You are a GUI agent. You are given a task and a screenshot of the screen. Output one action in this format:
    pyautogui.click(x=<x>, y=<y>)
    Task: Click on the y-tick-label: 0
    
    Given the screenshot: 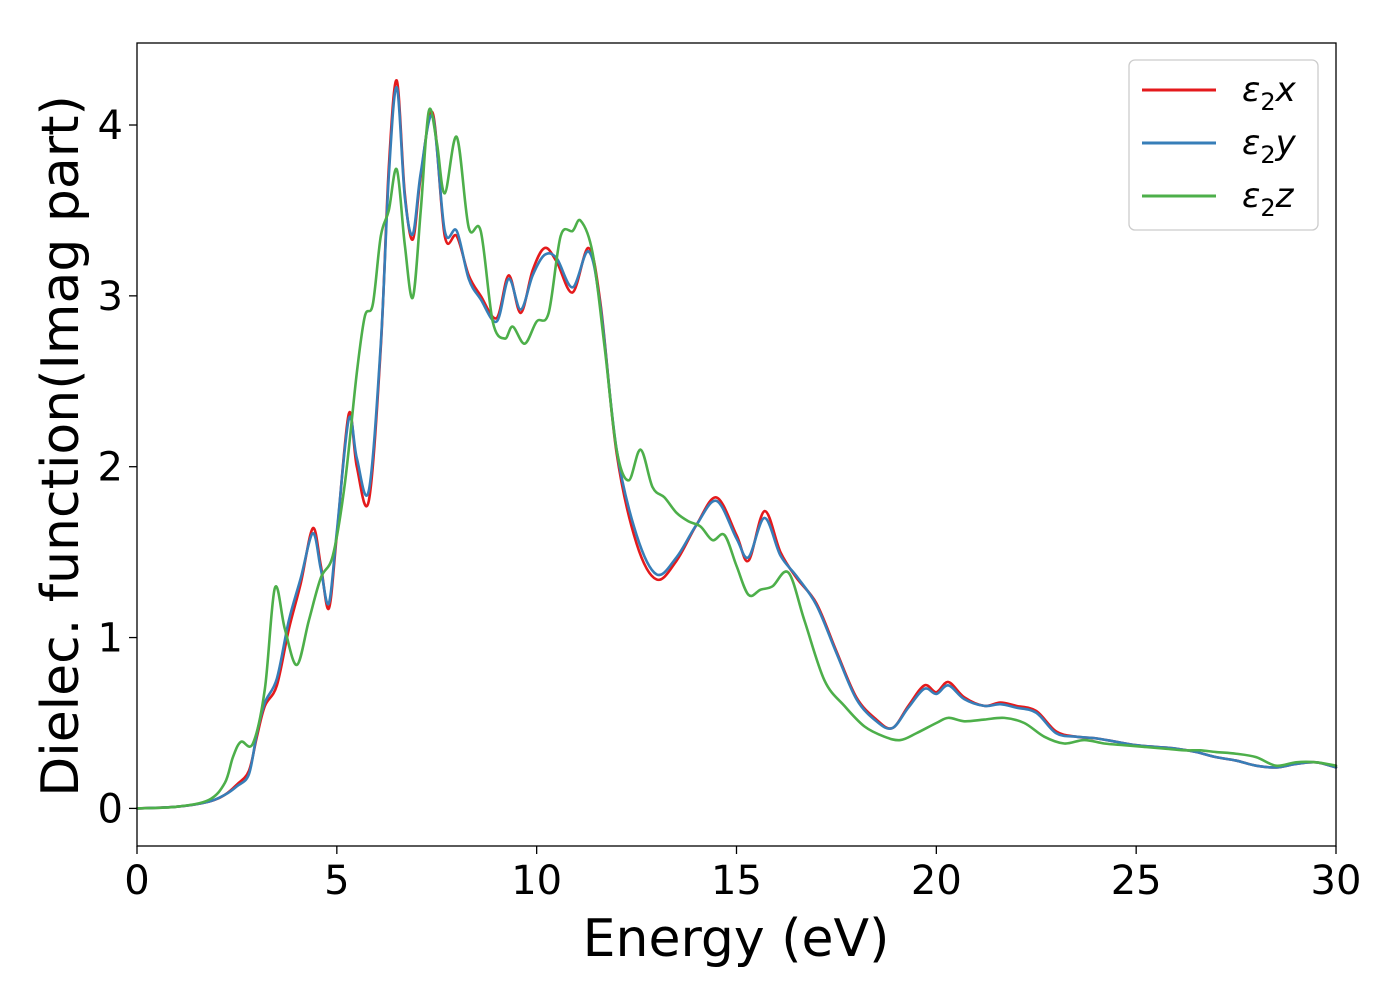 What is the action you would take?
    pyautogui.click(x=110, y=809)
    